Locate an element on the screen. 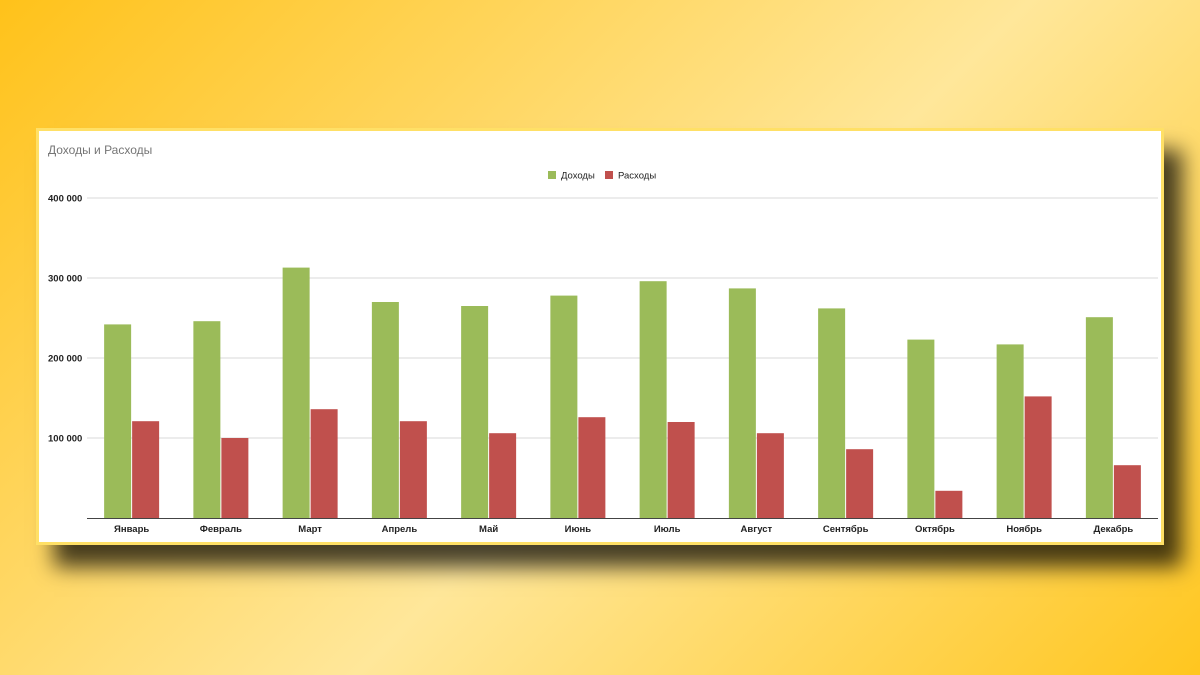  legend: Доходы Расходы is located at coordinates (602, 176).